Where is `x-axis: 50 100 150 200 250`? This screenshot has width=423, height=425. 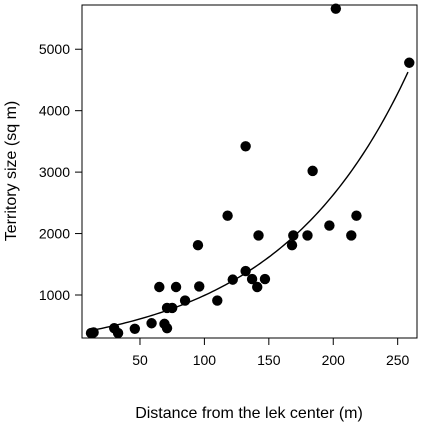 x-axis: 50 100 150 200 250 is located at coordinates (271, 353).